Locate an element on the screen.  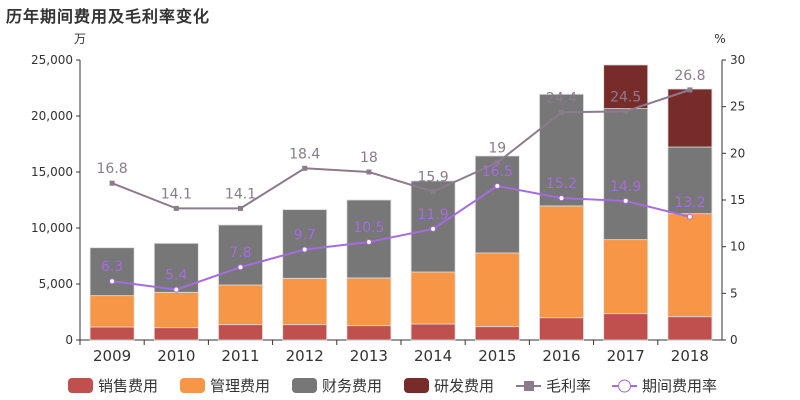
left-tick-label: 5,000 is located at coordinates (56, 284).